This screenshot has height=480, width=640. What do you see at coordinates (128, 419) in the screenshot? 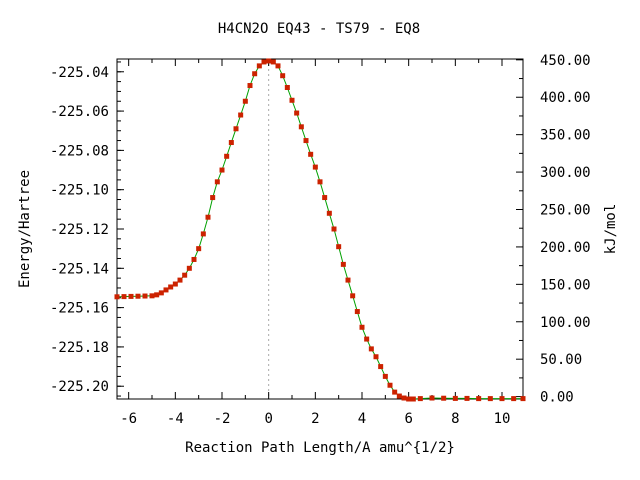
I see `x-tick-label: -6` at bounding box center [128, 419].